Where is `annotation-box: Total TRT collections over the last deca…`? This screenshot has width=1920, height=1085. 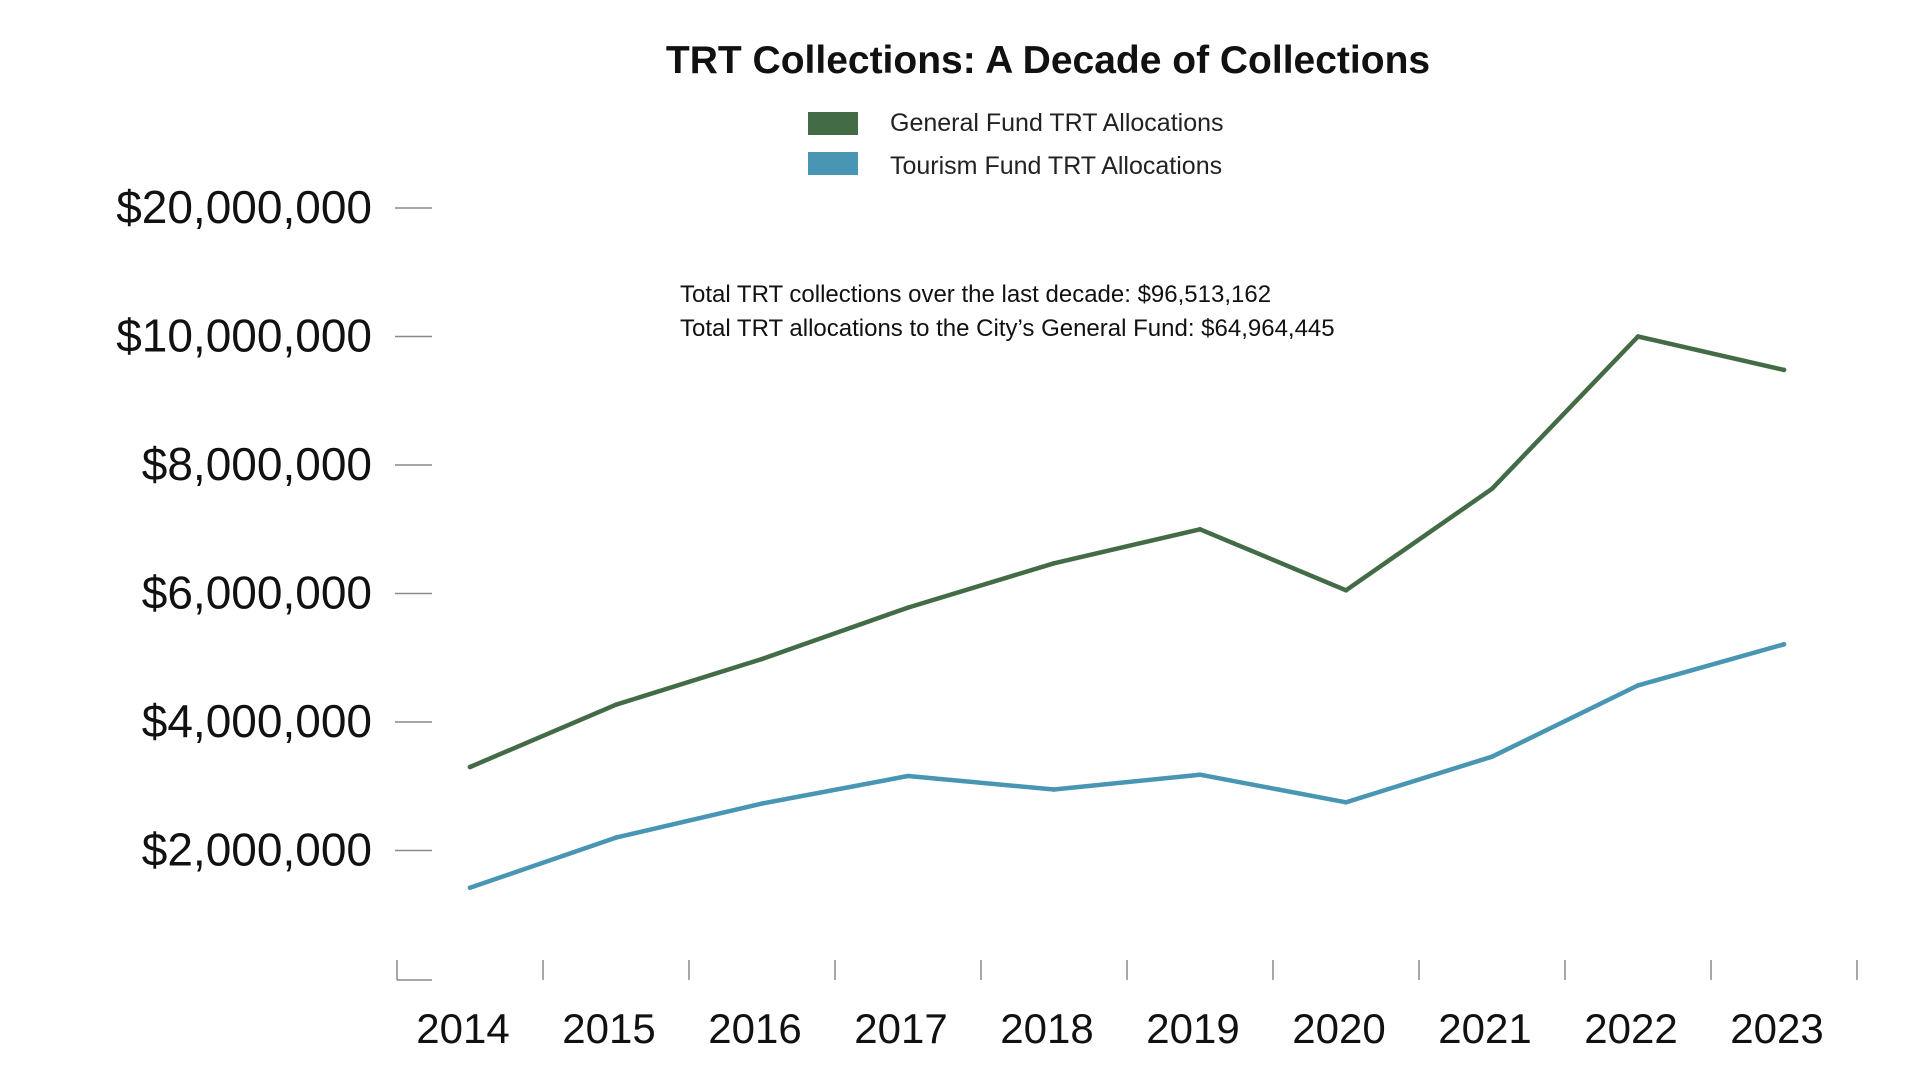 annotation-box: Total TRT collections over the last deca… is located at coordinates (1007, 311).